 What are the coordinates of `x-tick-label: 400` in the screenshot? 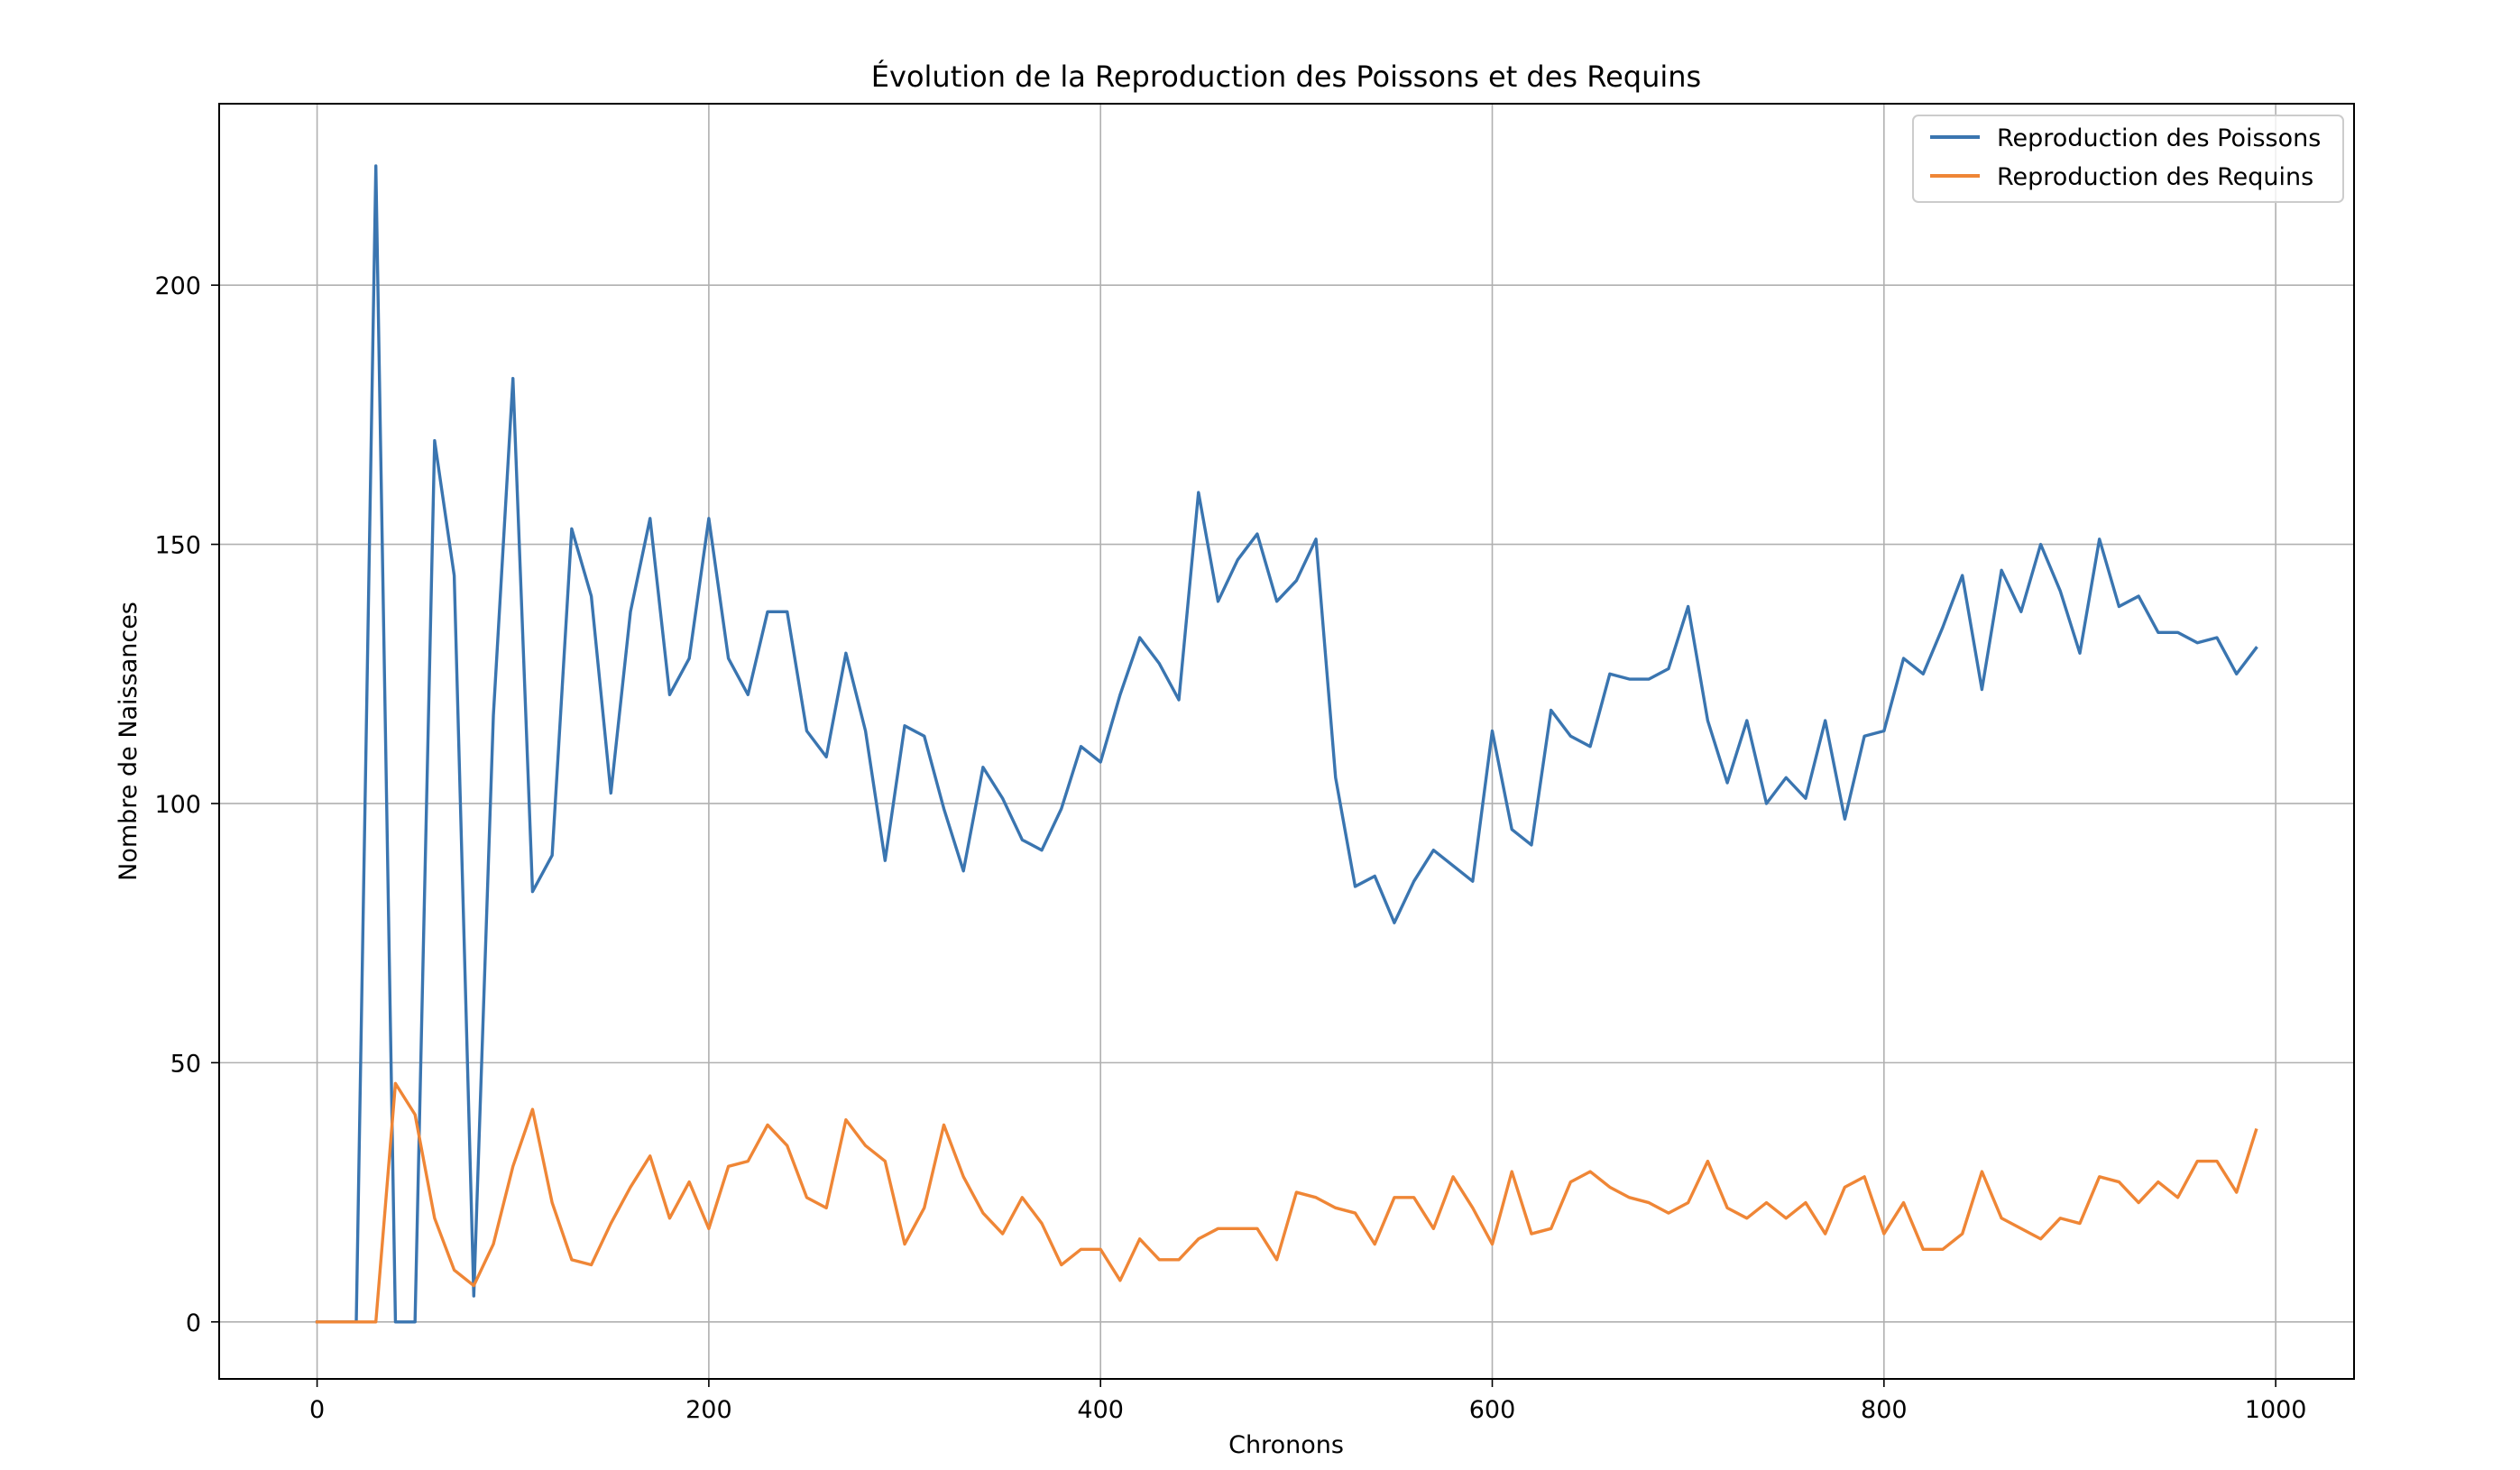 It's located at (1100, 1410).